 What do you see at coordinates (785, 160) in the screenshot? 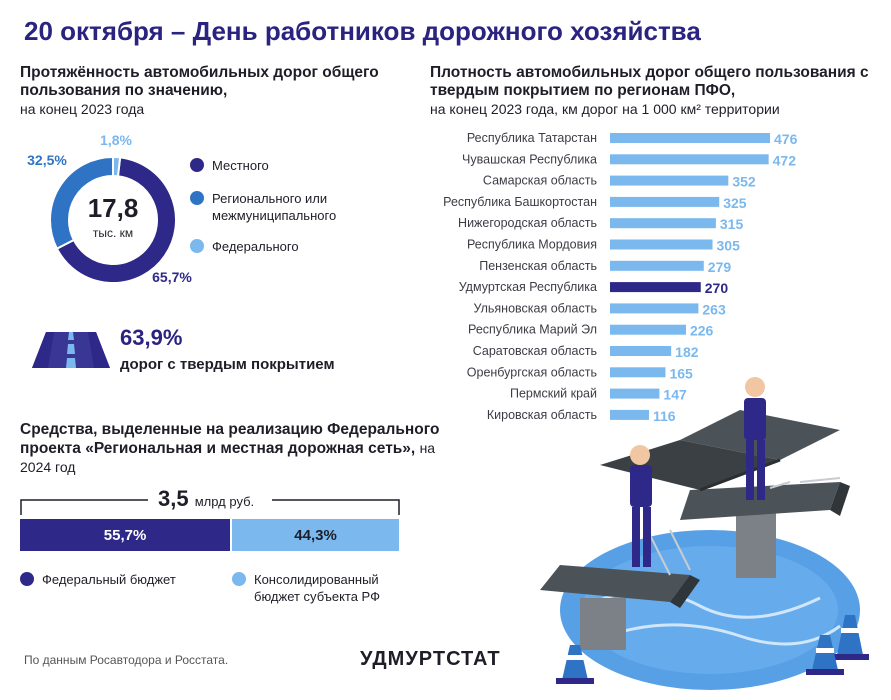
I see `bar-value-label: 472` at bounding box center [785, 160].